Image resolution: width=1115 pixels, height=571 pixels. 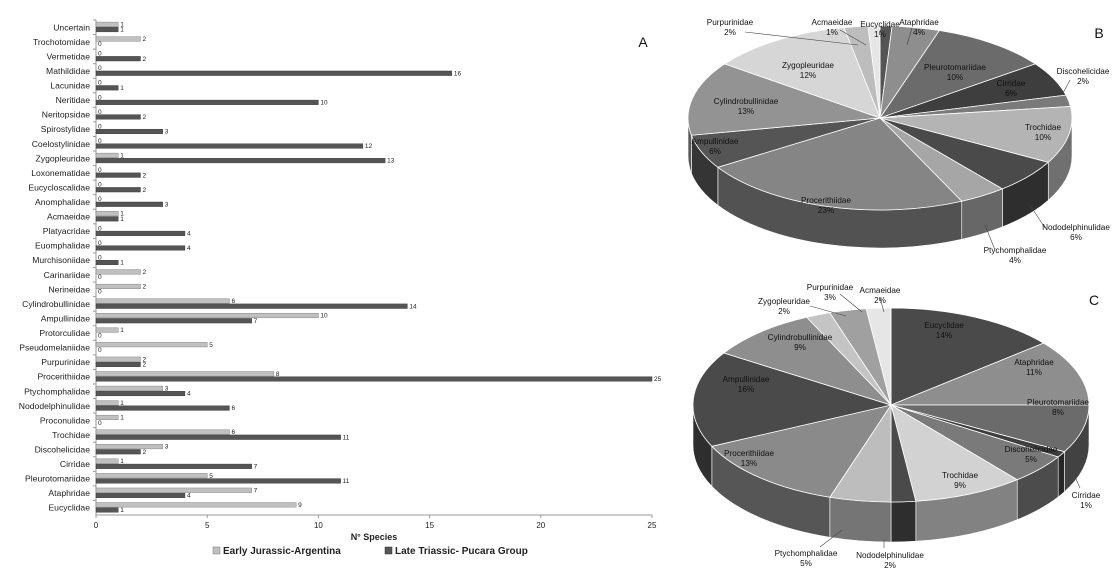 I want to click on category-label: Cirridae, so click(x=75, y=464).